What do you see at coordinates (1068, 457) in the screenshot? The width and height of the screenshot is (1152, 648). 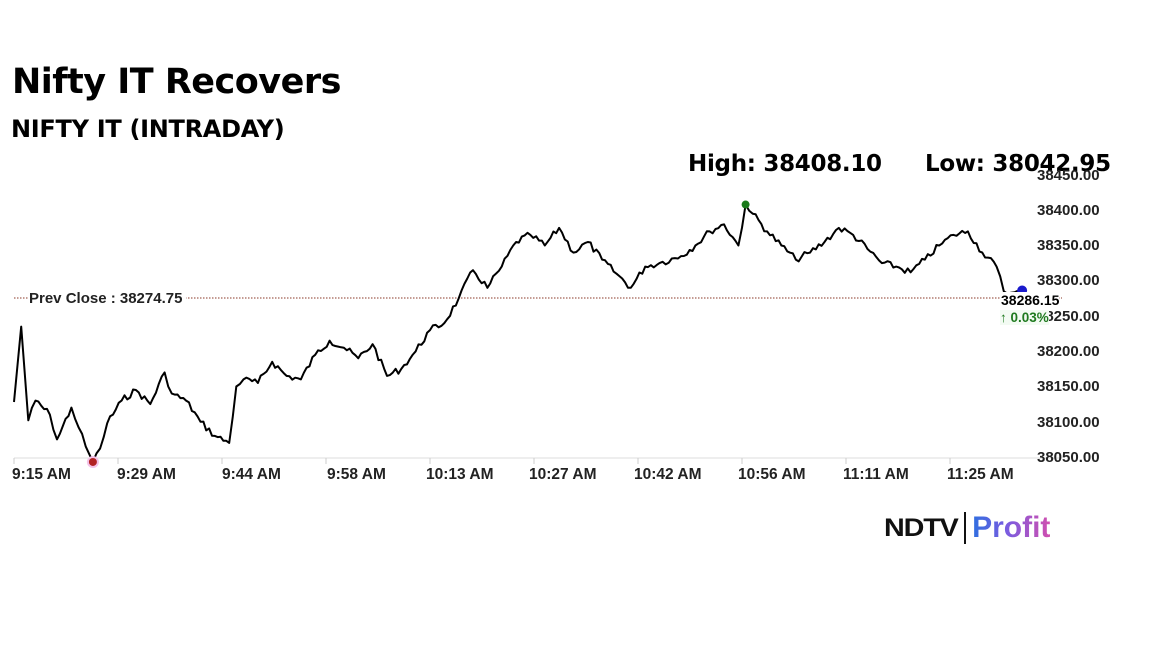 I see `y-tick-label: 38050.00` at bounding box center [1068, 457].